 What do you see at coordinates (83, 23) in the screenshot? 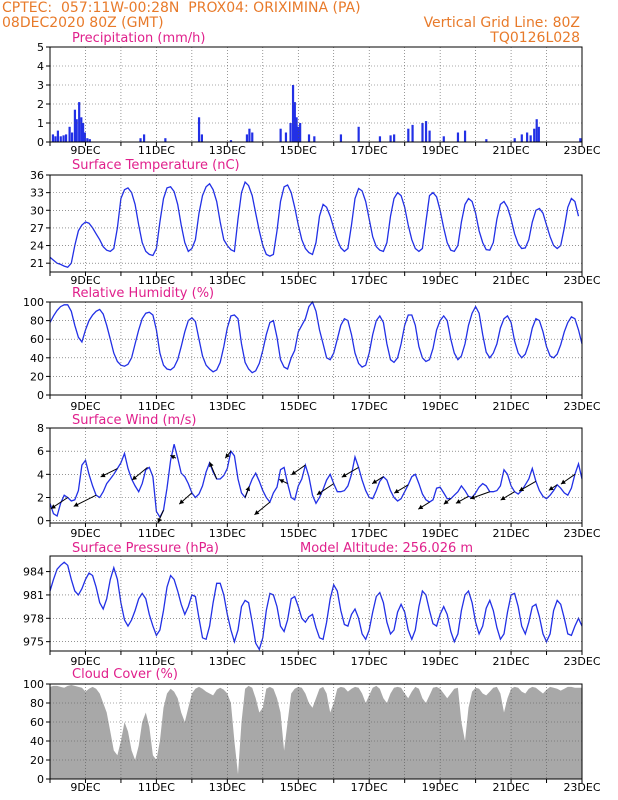
I see `header-date: 08DEC2020 80Z (GMT)` at bounding box center [83, 23].